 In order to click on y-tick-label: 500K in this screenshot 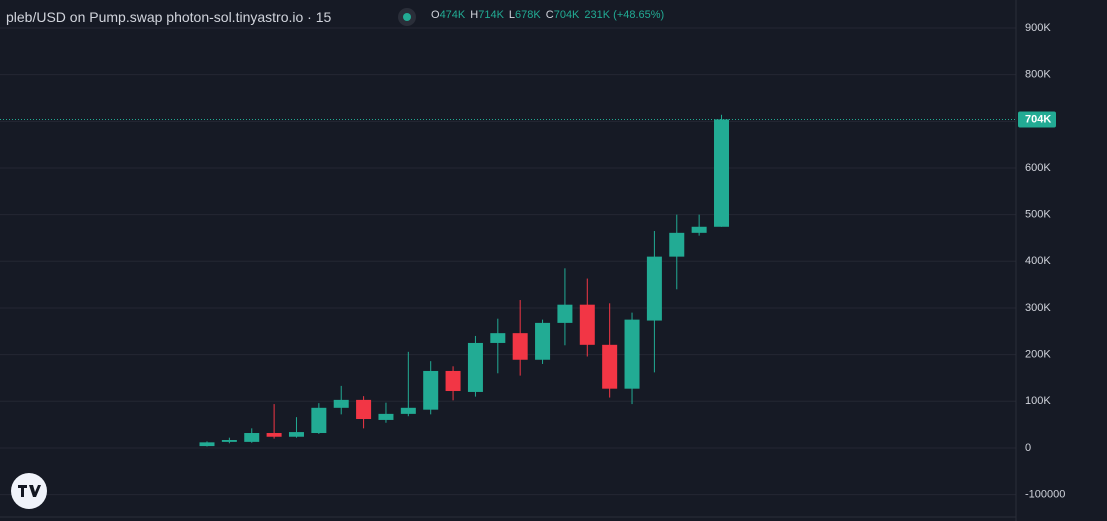, I will do `click(1038, 215)`.